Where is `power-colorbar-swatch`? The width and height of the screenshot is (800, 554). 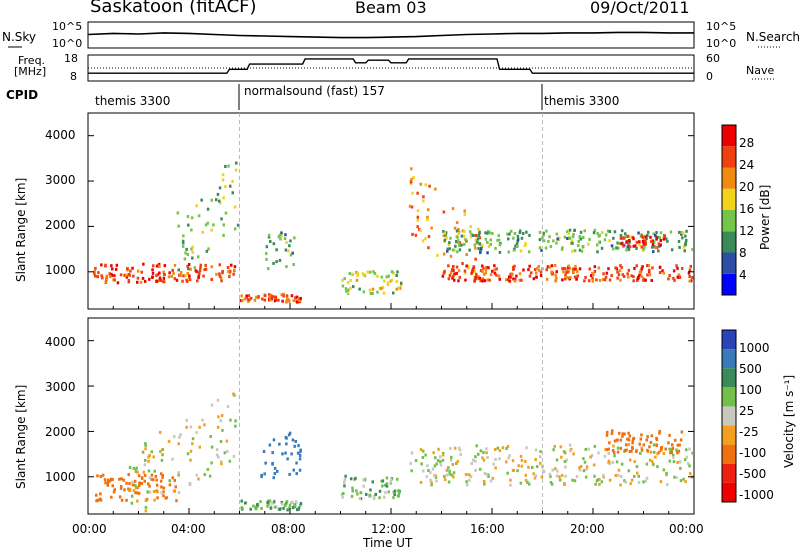
power-colorbar-swatch is located at coordinates (729, 242).